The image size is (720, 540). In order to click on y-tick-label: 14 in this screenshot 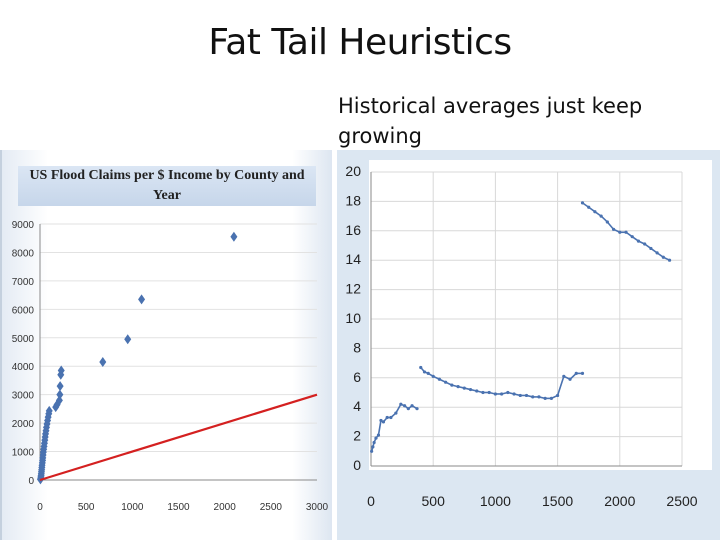, I will do `click(353, 259)`.